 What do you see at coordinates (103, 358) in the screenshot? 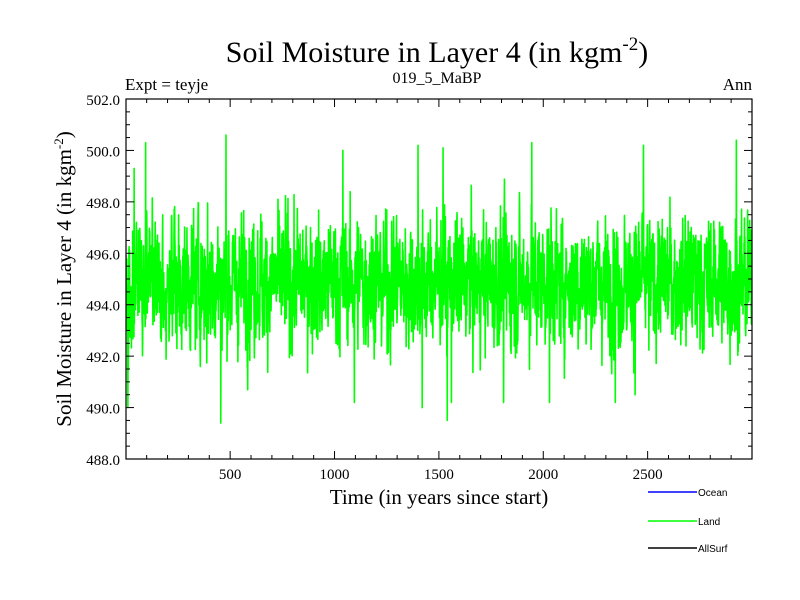
I see `y-tick-label: 492.0` at bounding box center [103, 358].